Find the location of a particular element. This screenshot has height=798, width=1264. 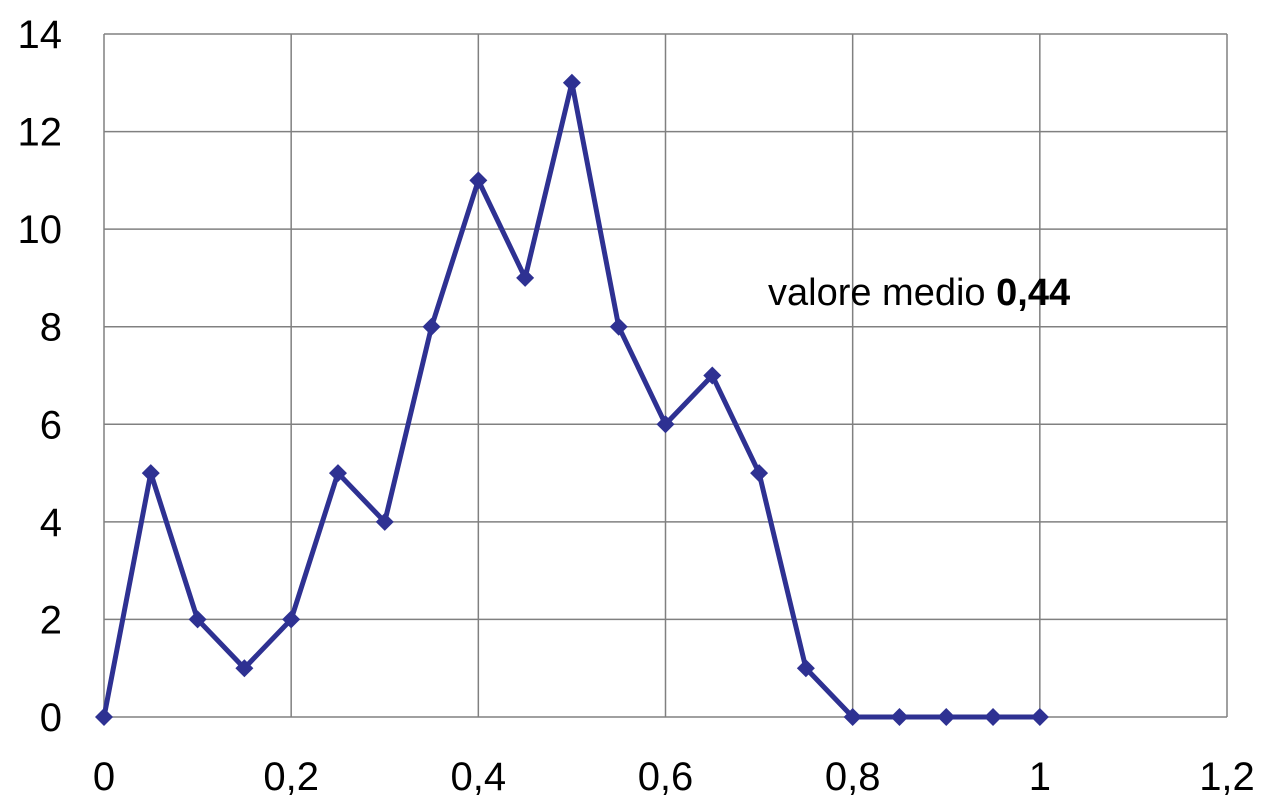

x-tick-label: 0,8 is located at coordinates (853, 776).